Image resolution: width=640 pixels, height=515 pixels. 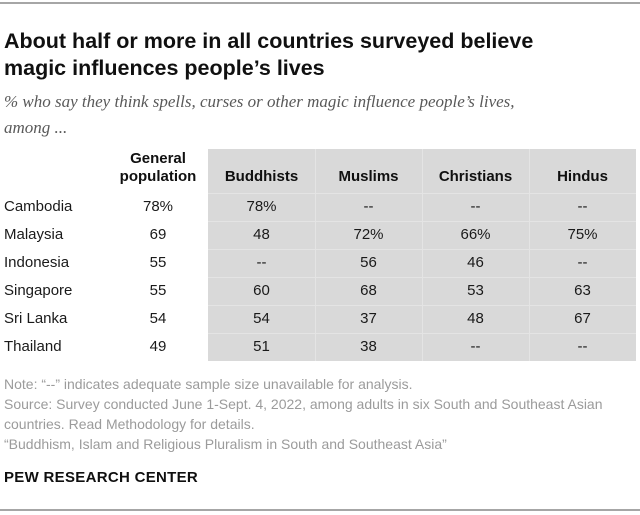 I want to click on table-row: Singapore 55 60 68 53 63, so click(x=320, y=291).